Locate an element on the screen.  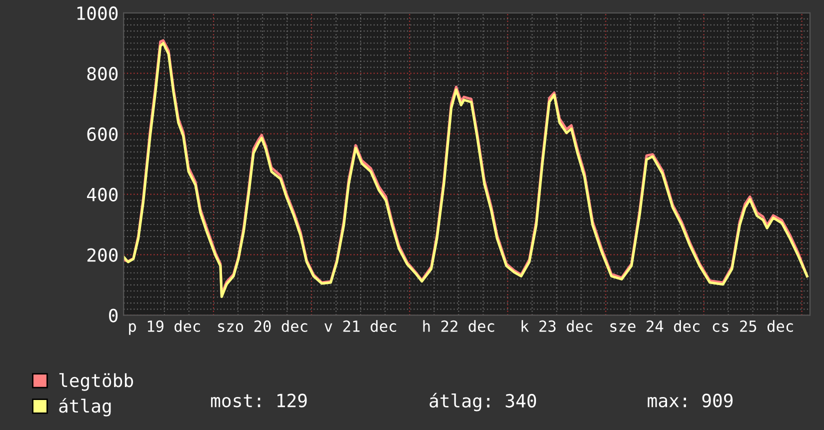
x-tick-label: p 19 dec is located at coordinates (164, 327).